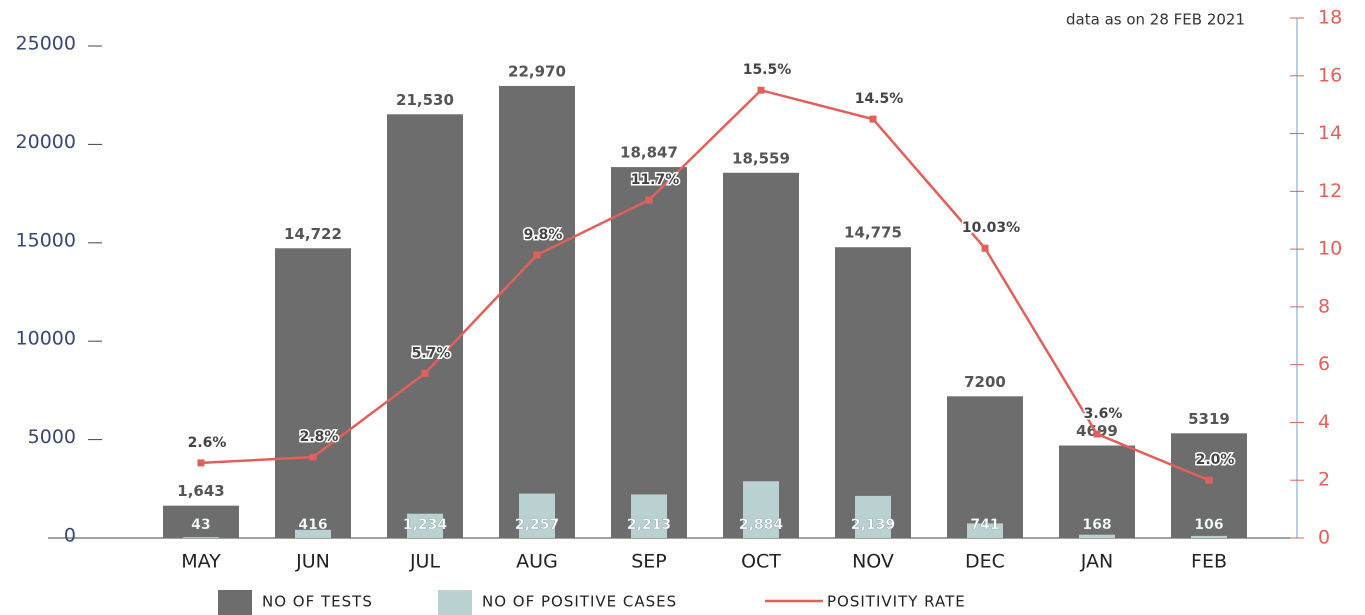 This screenshot has height=615, width=1365. Describe the element at coordinates (543, 235) in the screenshot. I see `line-value-label: 9.8%` at that location.